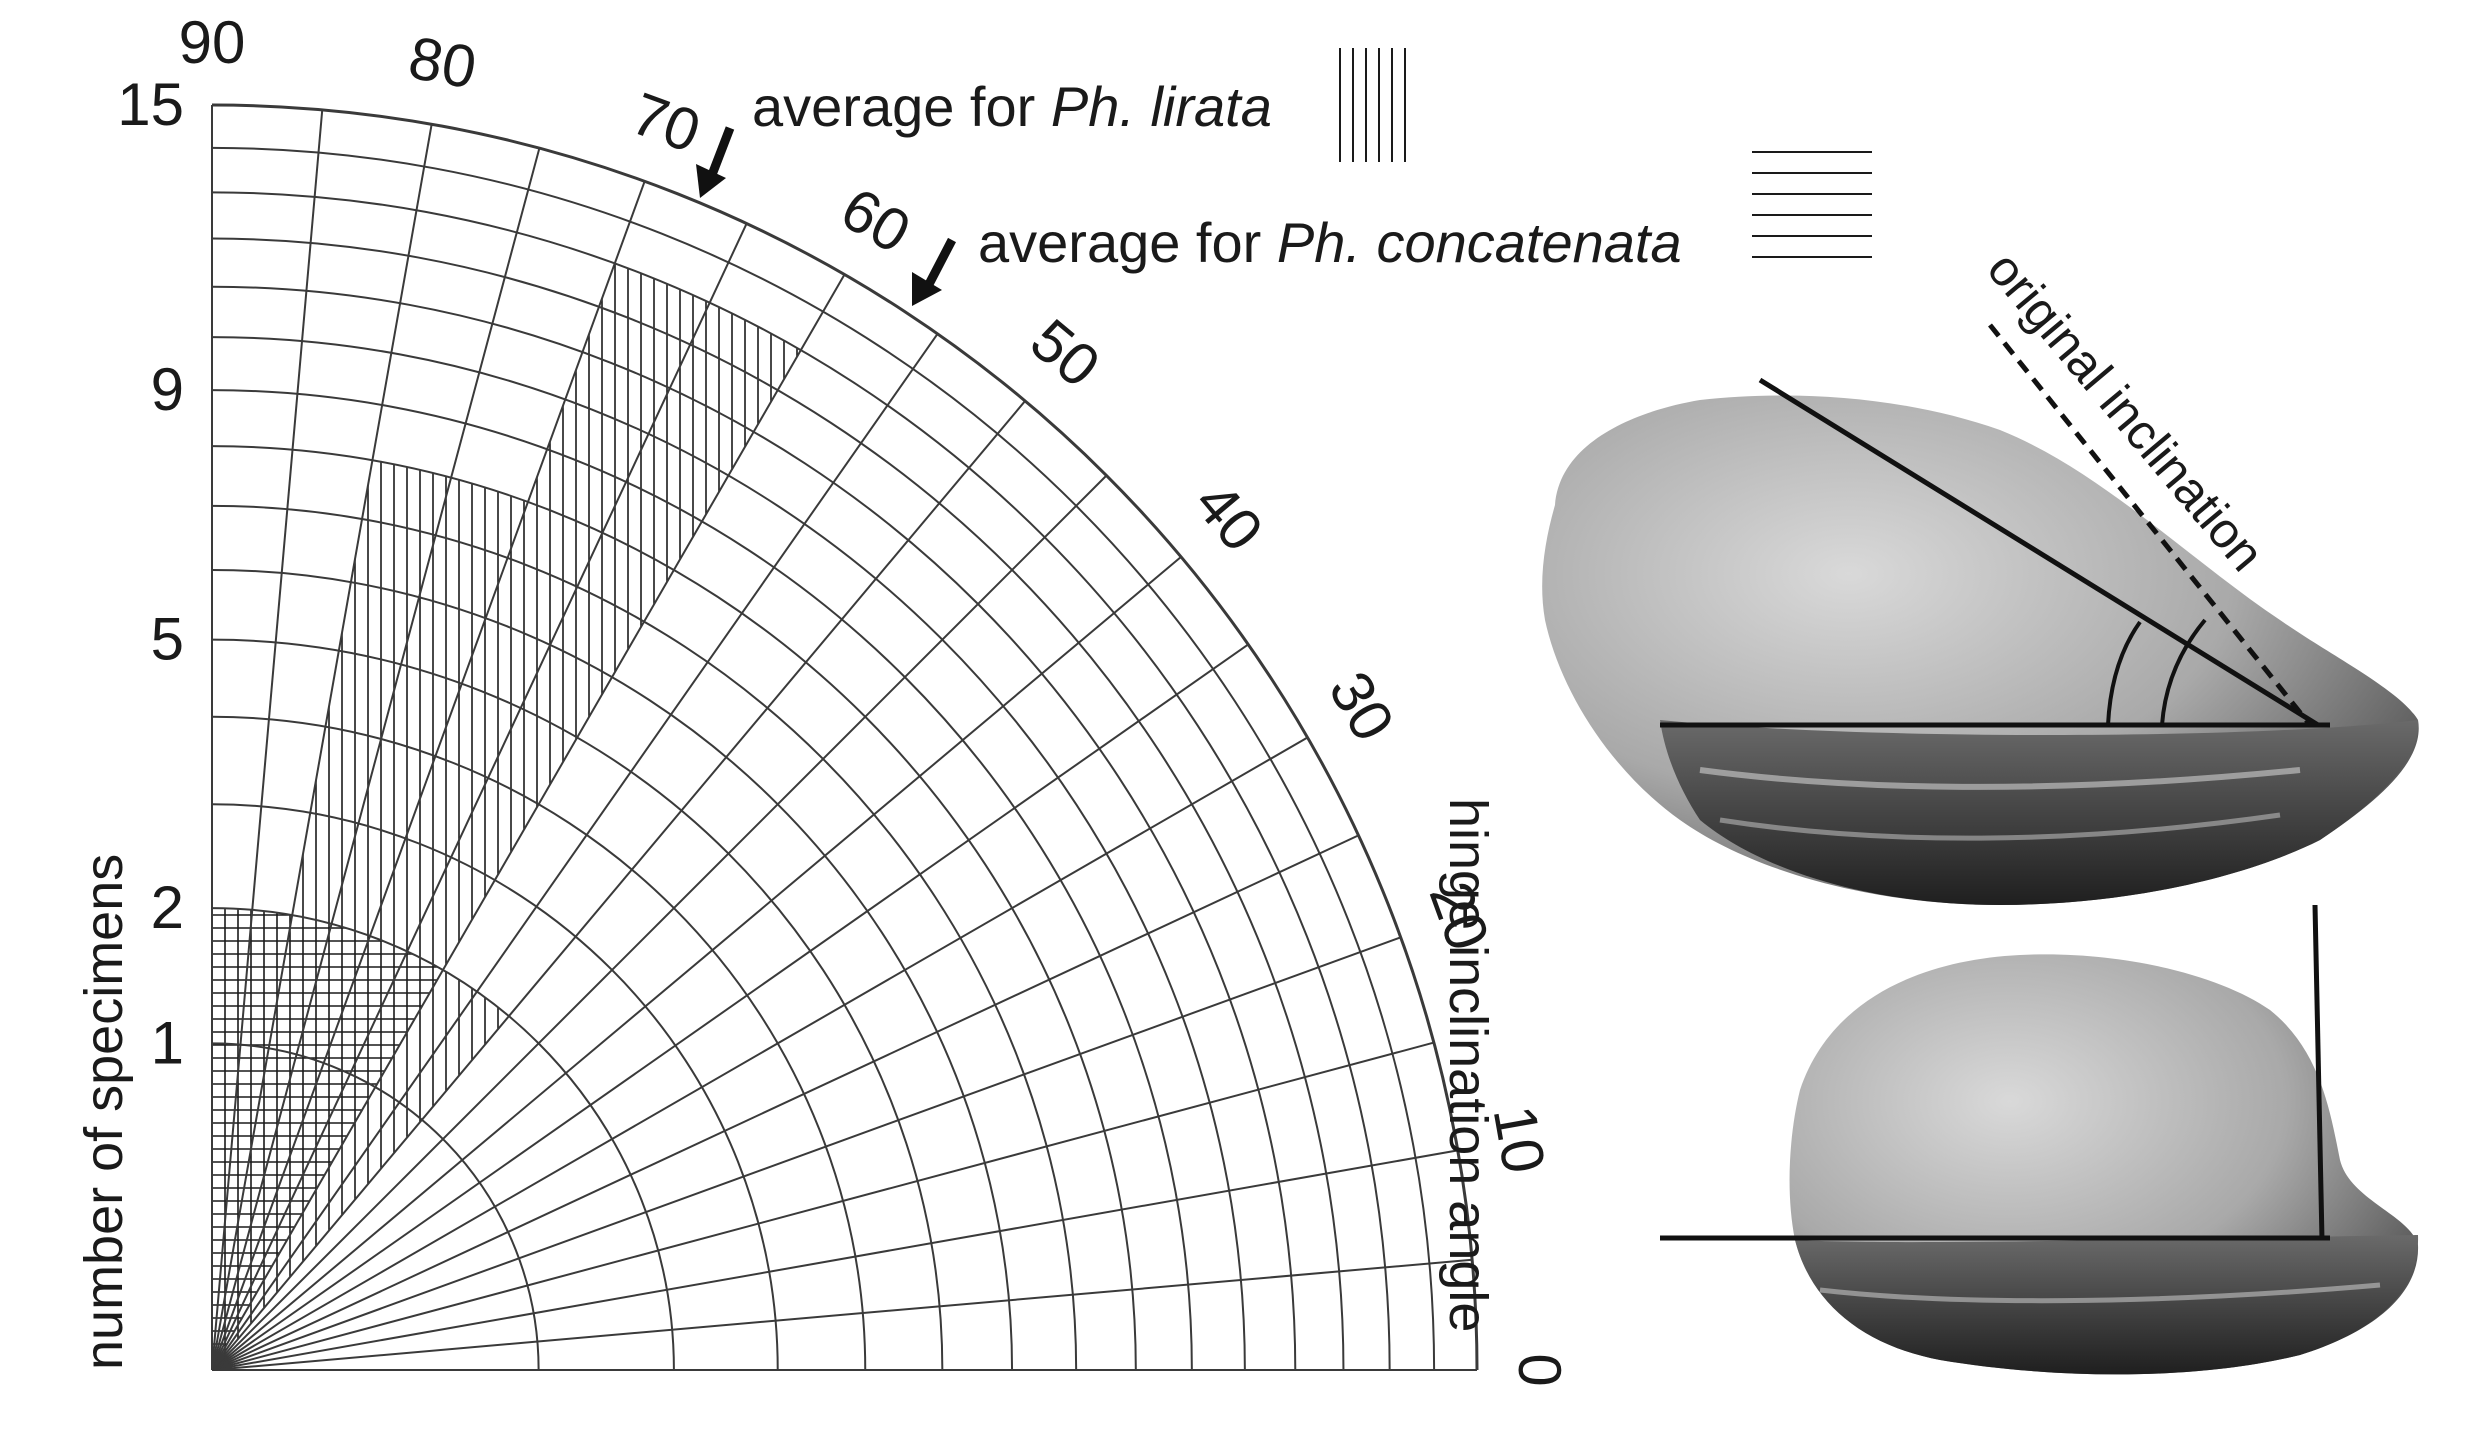 The image size is (2477, 1435). Describe the element at coordinates (1539, 1369) in the screenshot. I see `angle-tick-0: 0` at that location.